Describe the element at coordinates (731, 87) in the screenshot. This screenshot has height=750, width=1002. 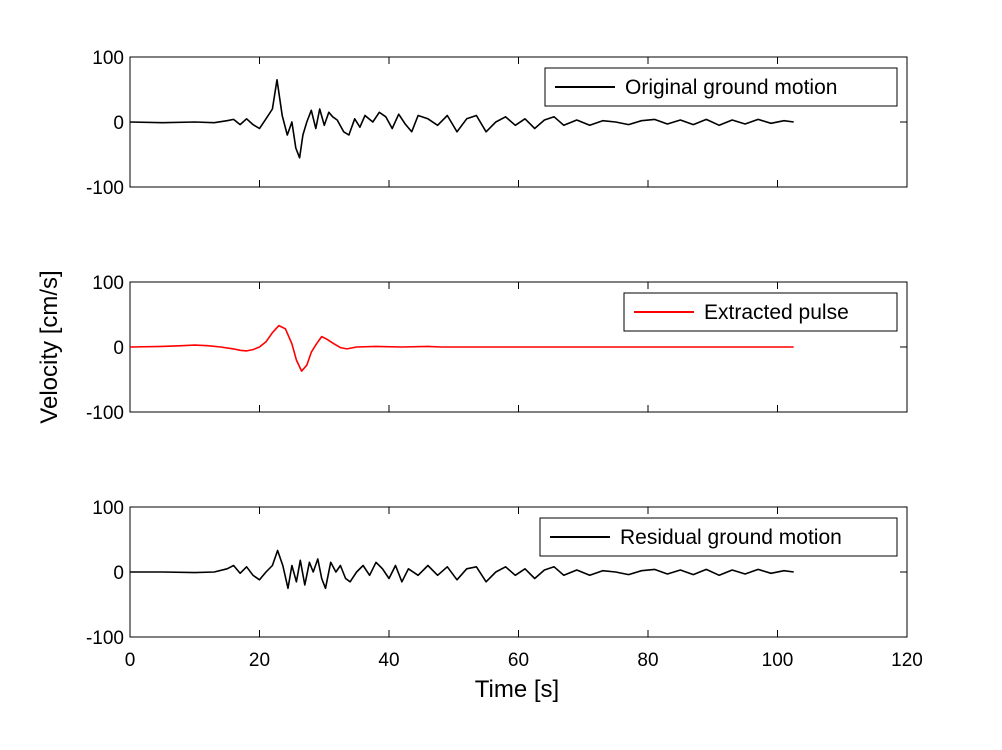
I see `legend-label: Original ground motion` at that location.